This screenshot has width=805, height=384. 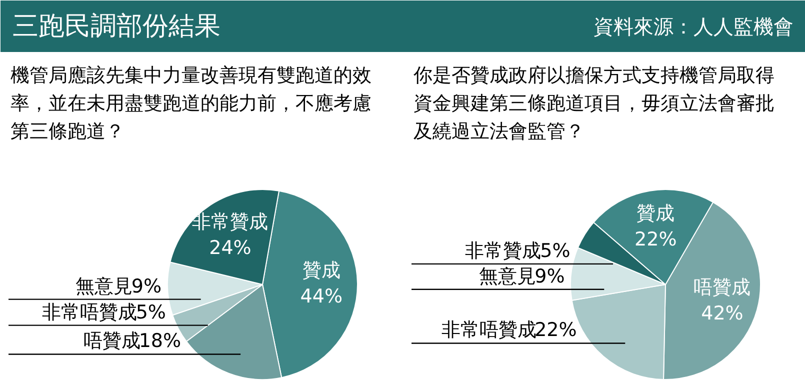 I want to click on data-label: 24%, so click(x=230, y=248).